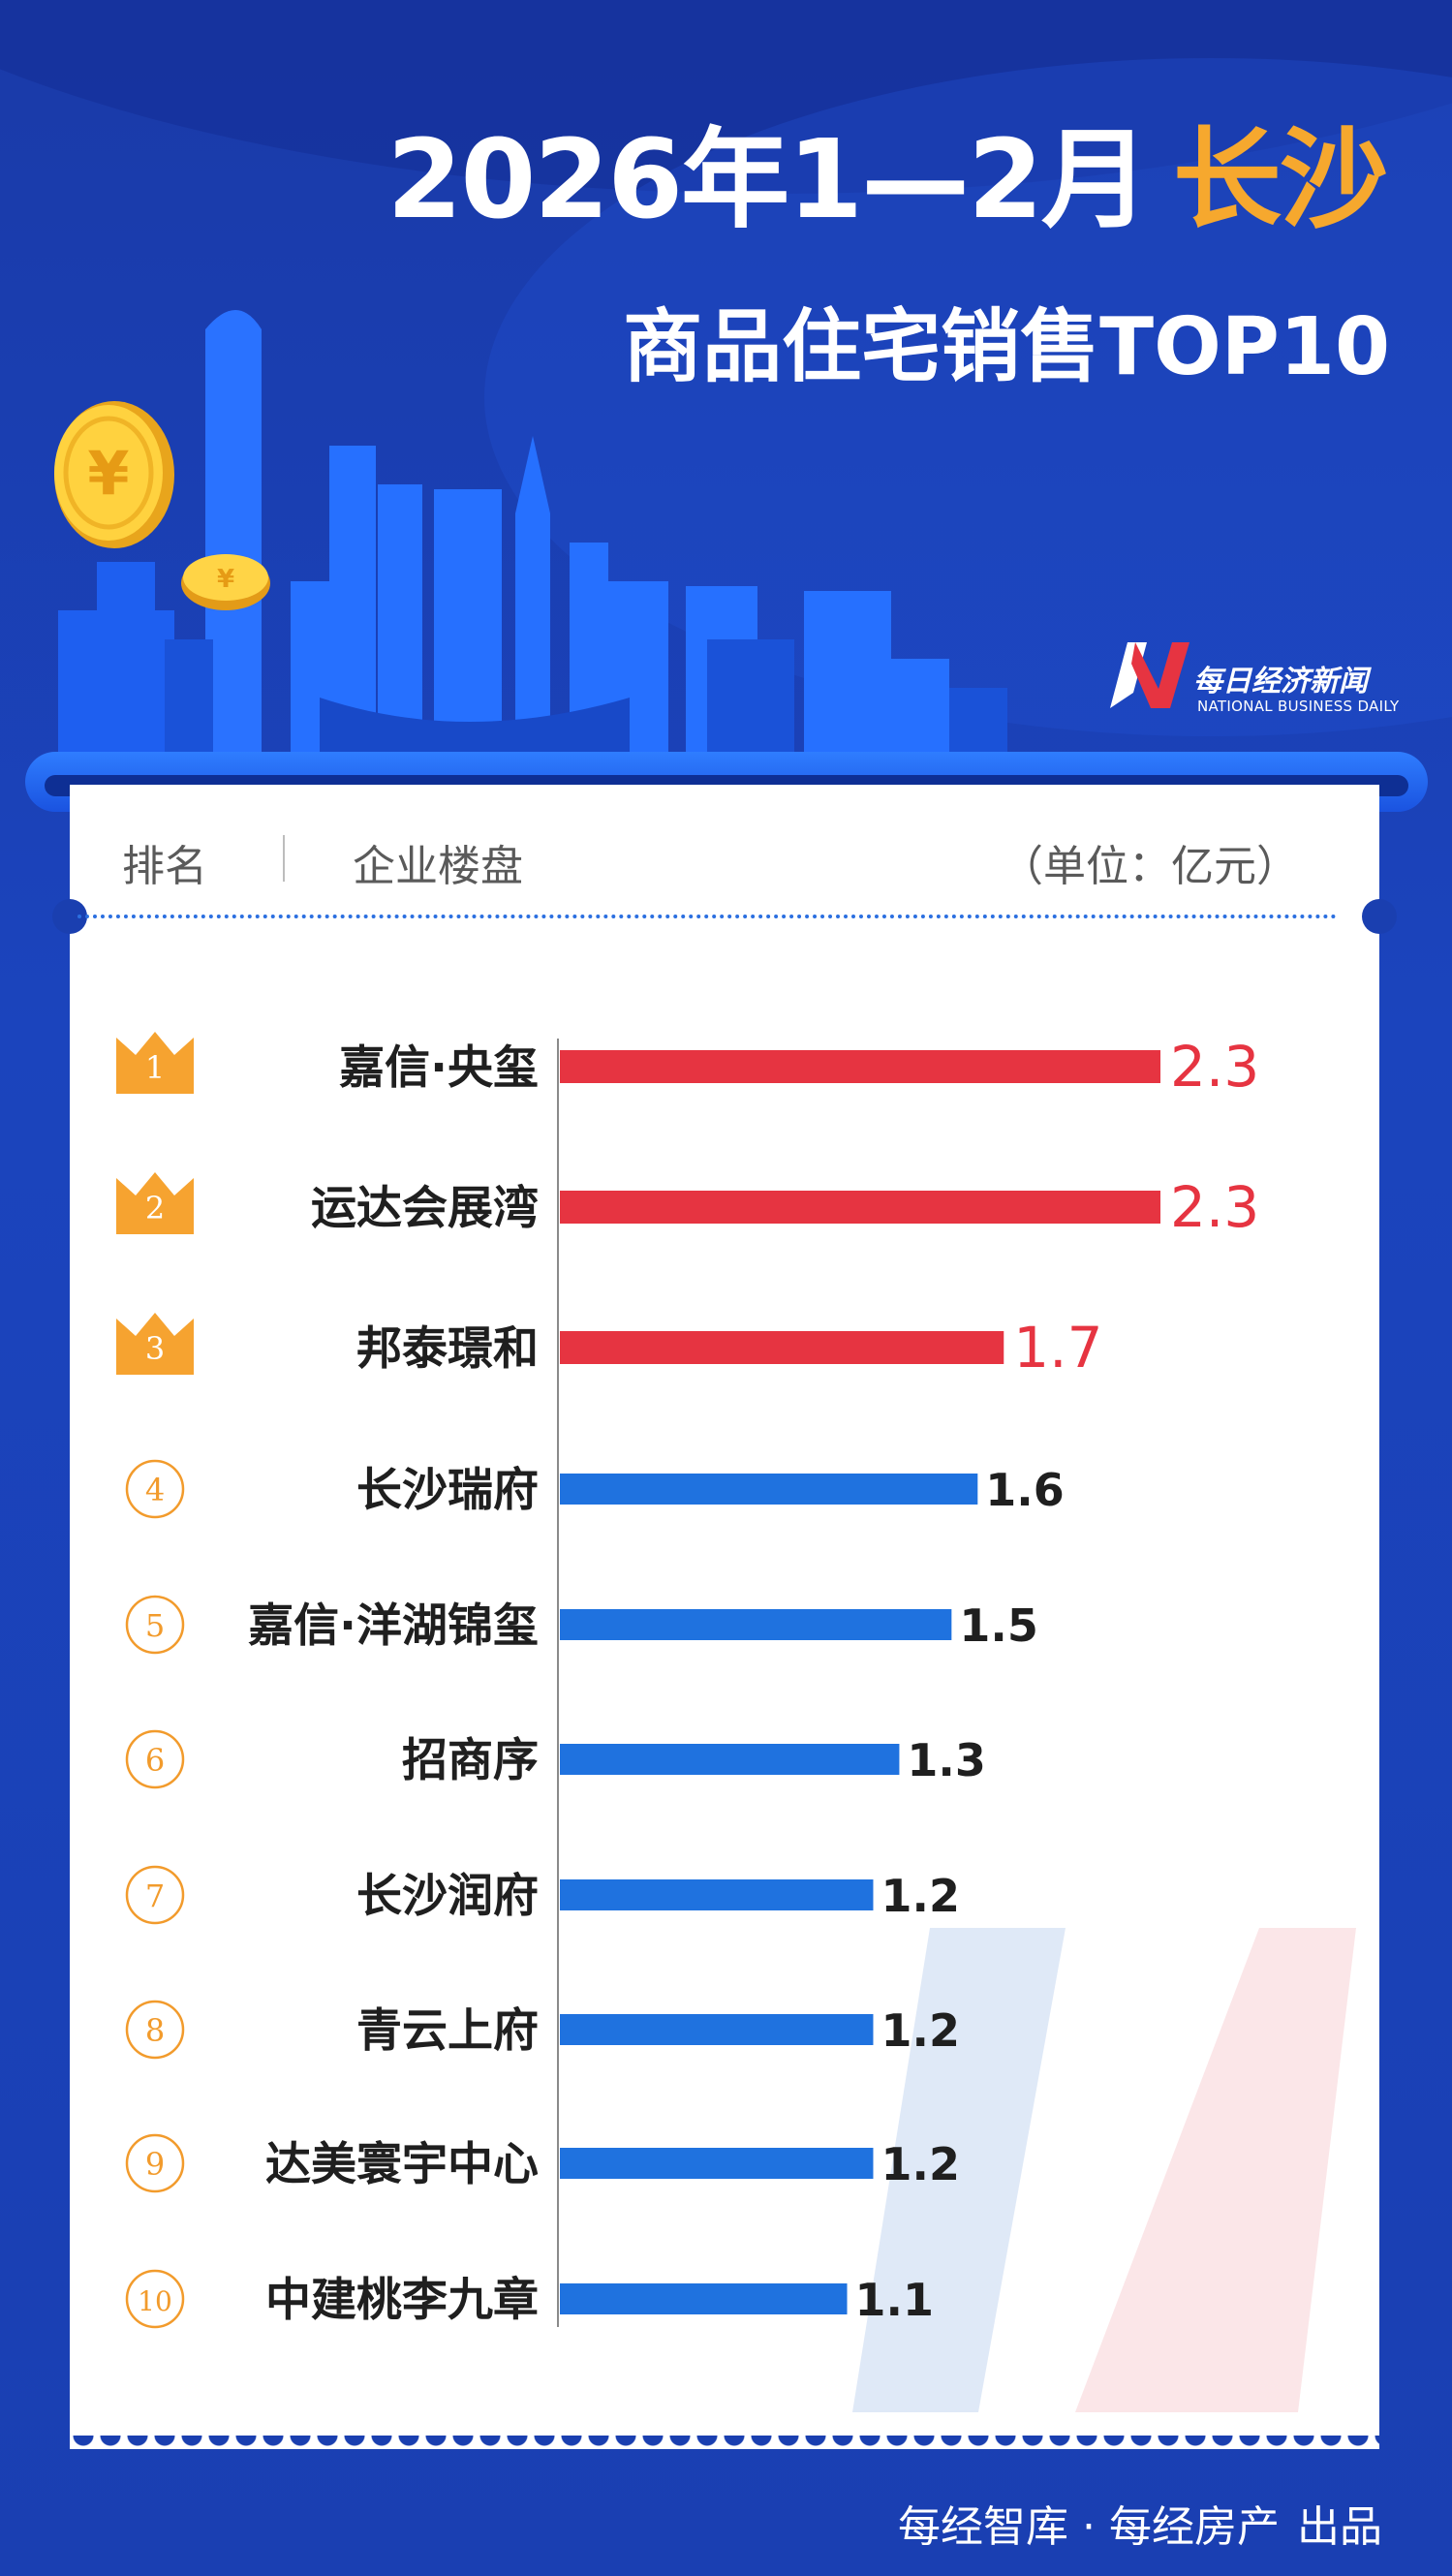 The image size is (1452, 2576). I want to click on watermark-logo, so click(1104, 2170).